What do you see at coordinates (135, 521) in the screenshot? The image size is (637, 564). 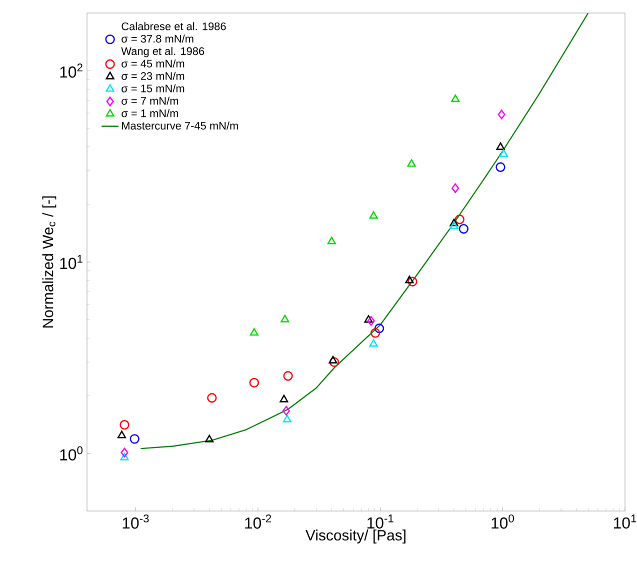 I see `x-tick-label: 10$^{-3}$` at bounding box center [135, 521].